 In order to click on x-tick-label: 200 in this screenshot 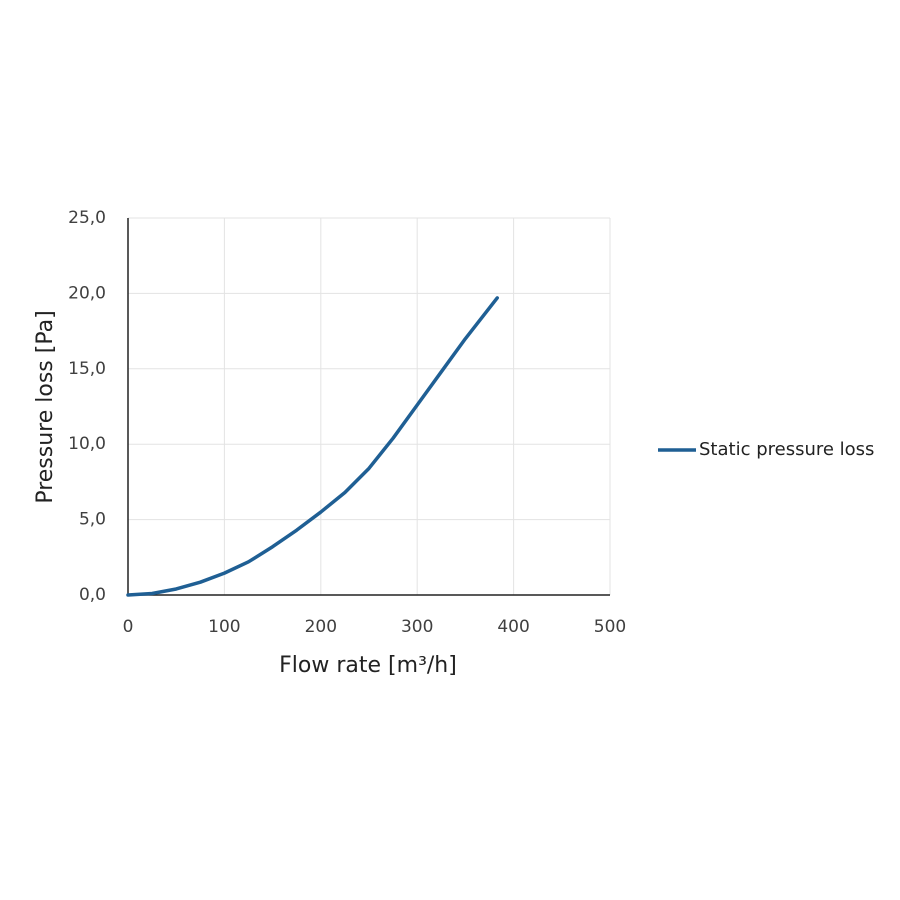, I will do `click(321, 627)`.